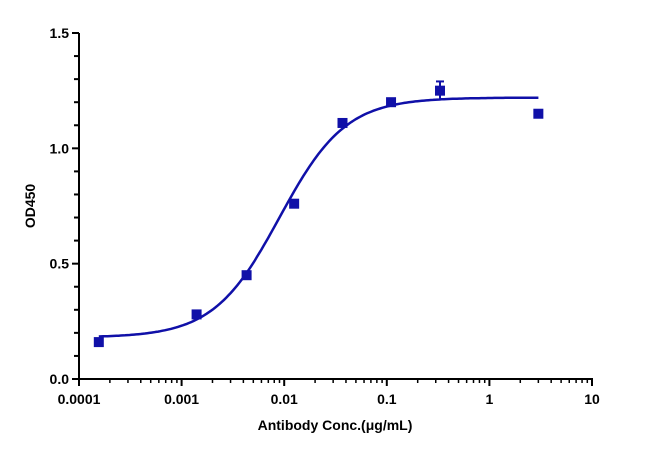 This screenshot has width=650, height=453. Describe the element at coordinates (284, 399) in the screenshot. I see `x-tick-label: 0.01` at that location.